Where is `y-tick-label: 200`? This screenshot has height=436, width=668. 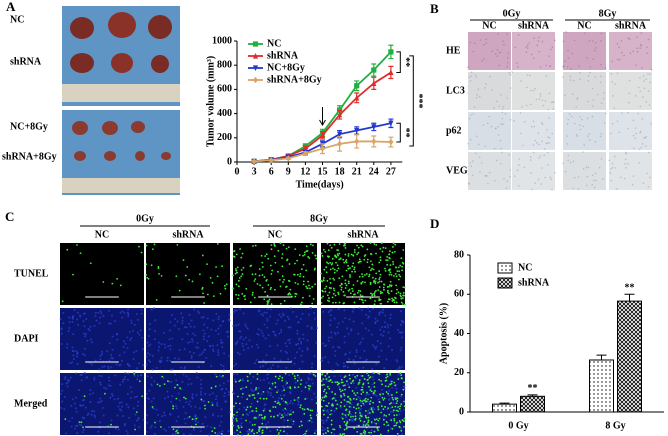
y-tick-label: 200 is located at coordinates (224, 137).